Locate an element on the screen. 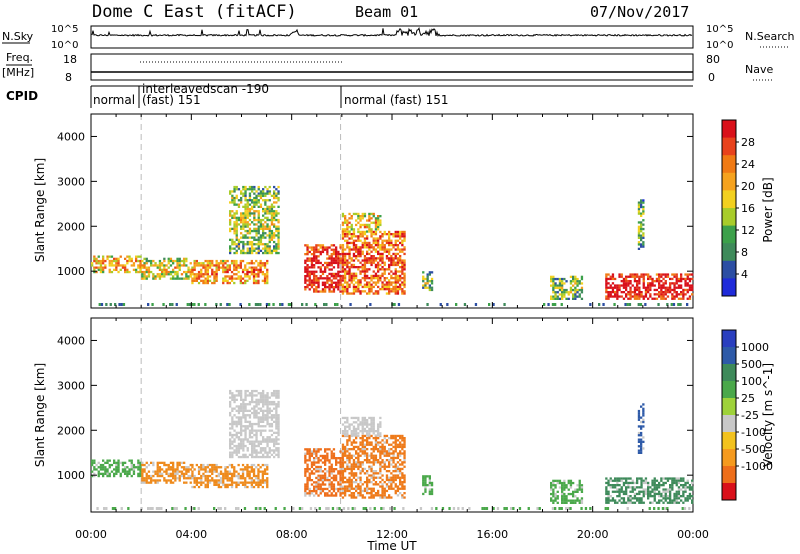 The height and width of the screenshot is (554, 800). colorbar-tick-label: 12 is located at coordinates (748, 230).